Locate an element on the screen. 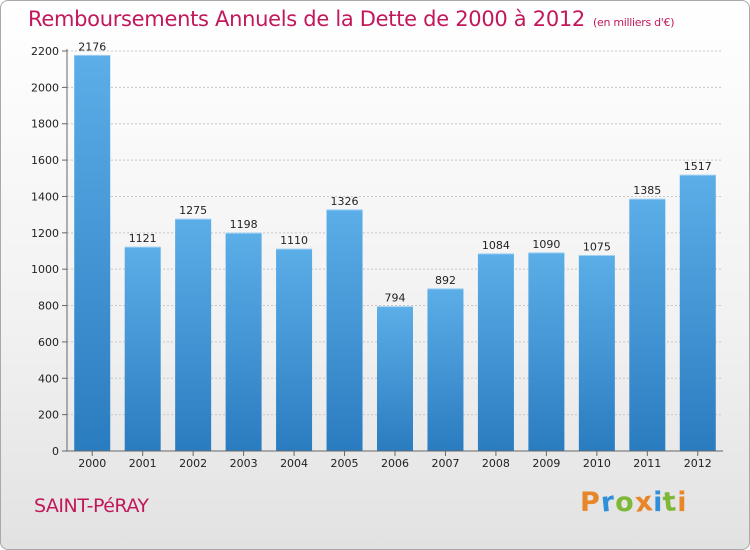 This screenshot has width=750, height=550. x-tick-label: 2011 is located at coordinates (647, 463).